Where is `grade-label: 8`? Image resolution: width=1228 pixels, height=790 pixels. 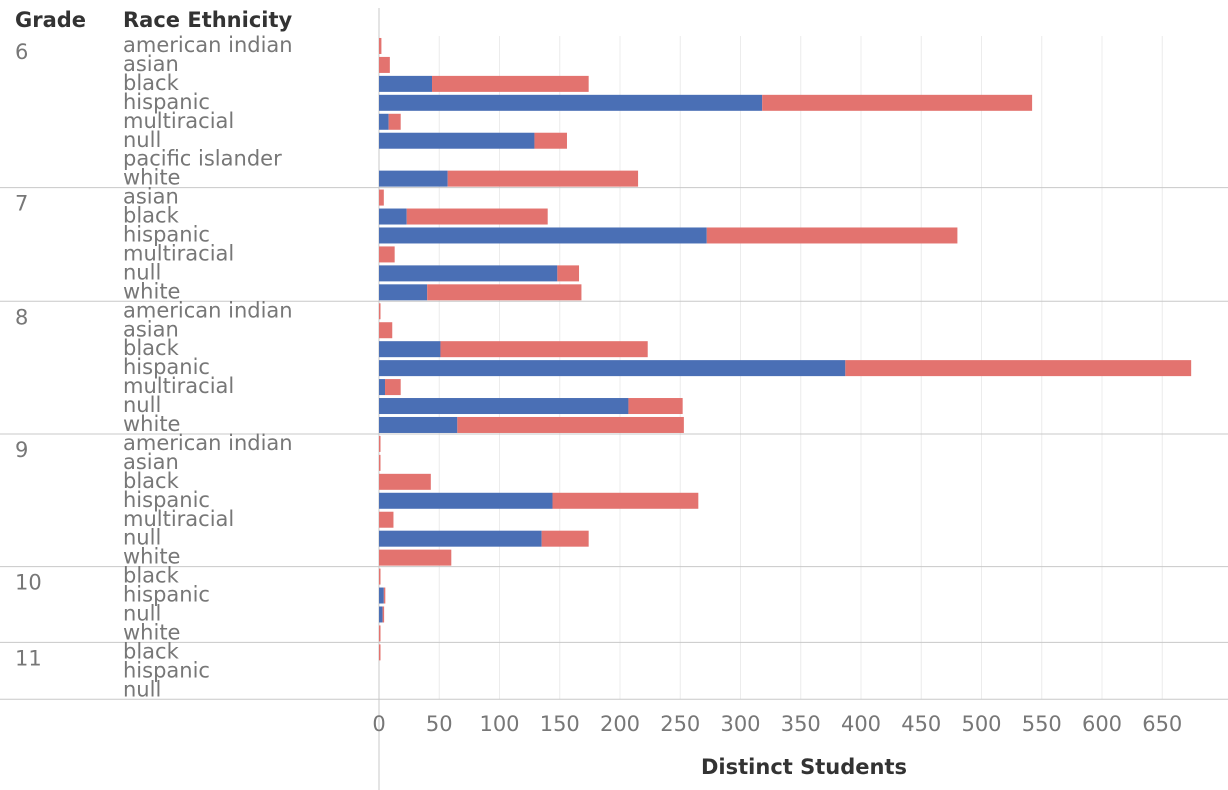 grade-label: 8 is located at coordinates (21, 317).